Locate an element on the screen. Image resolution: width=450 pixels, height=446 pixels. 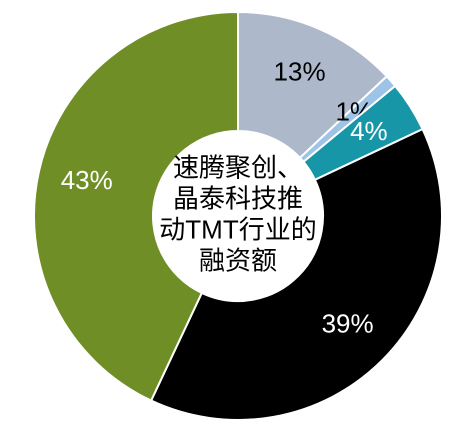
center-title: 动TMT行业的 is located at coordinates (237, 229).